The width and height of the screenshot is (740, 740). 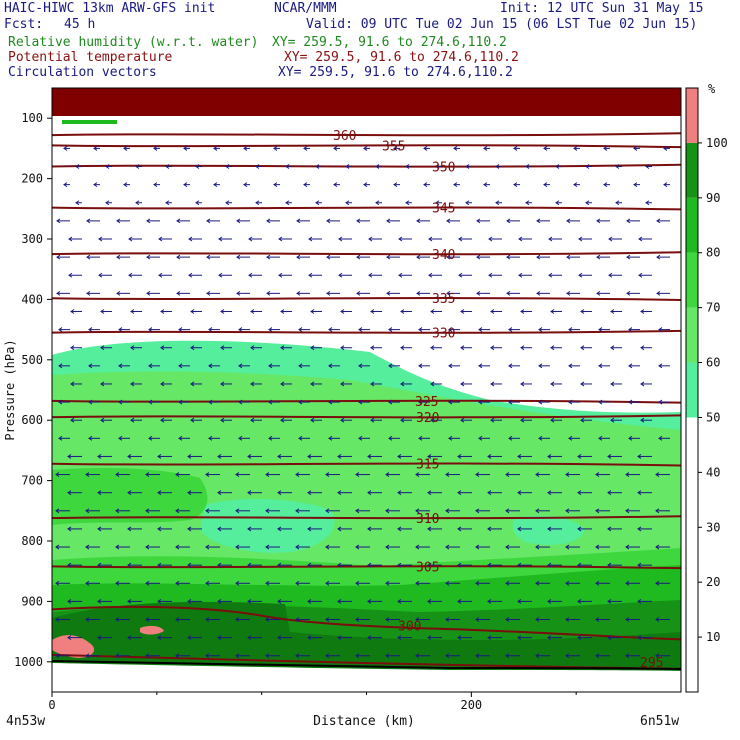 What do you see at coordinates (32, 420) in the screenshot?
I see `y-tick-label: 600` at bounding box center [32, 420].